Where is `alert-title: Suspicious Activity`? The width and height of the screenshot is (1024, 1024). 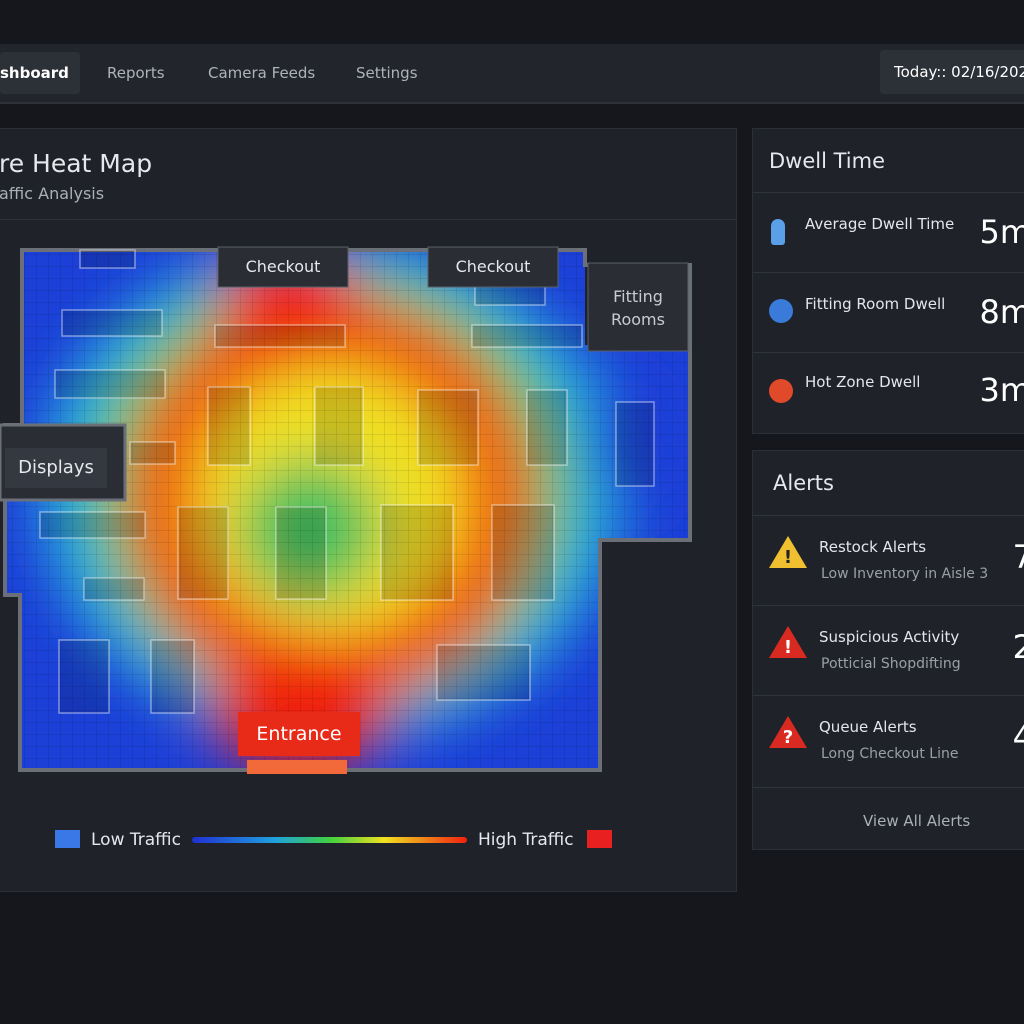
alert-title: Suspicious Activity is located at coordinates (889, 637).